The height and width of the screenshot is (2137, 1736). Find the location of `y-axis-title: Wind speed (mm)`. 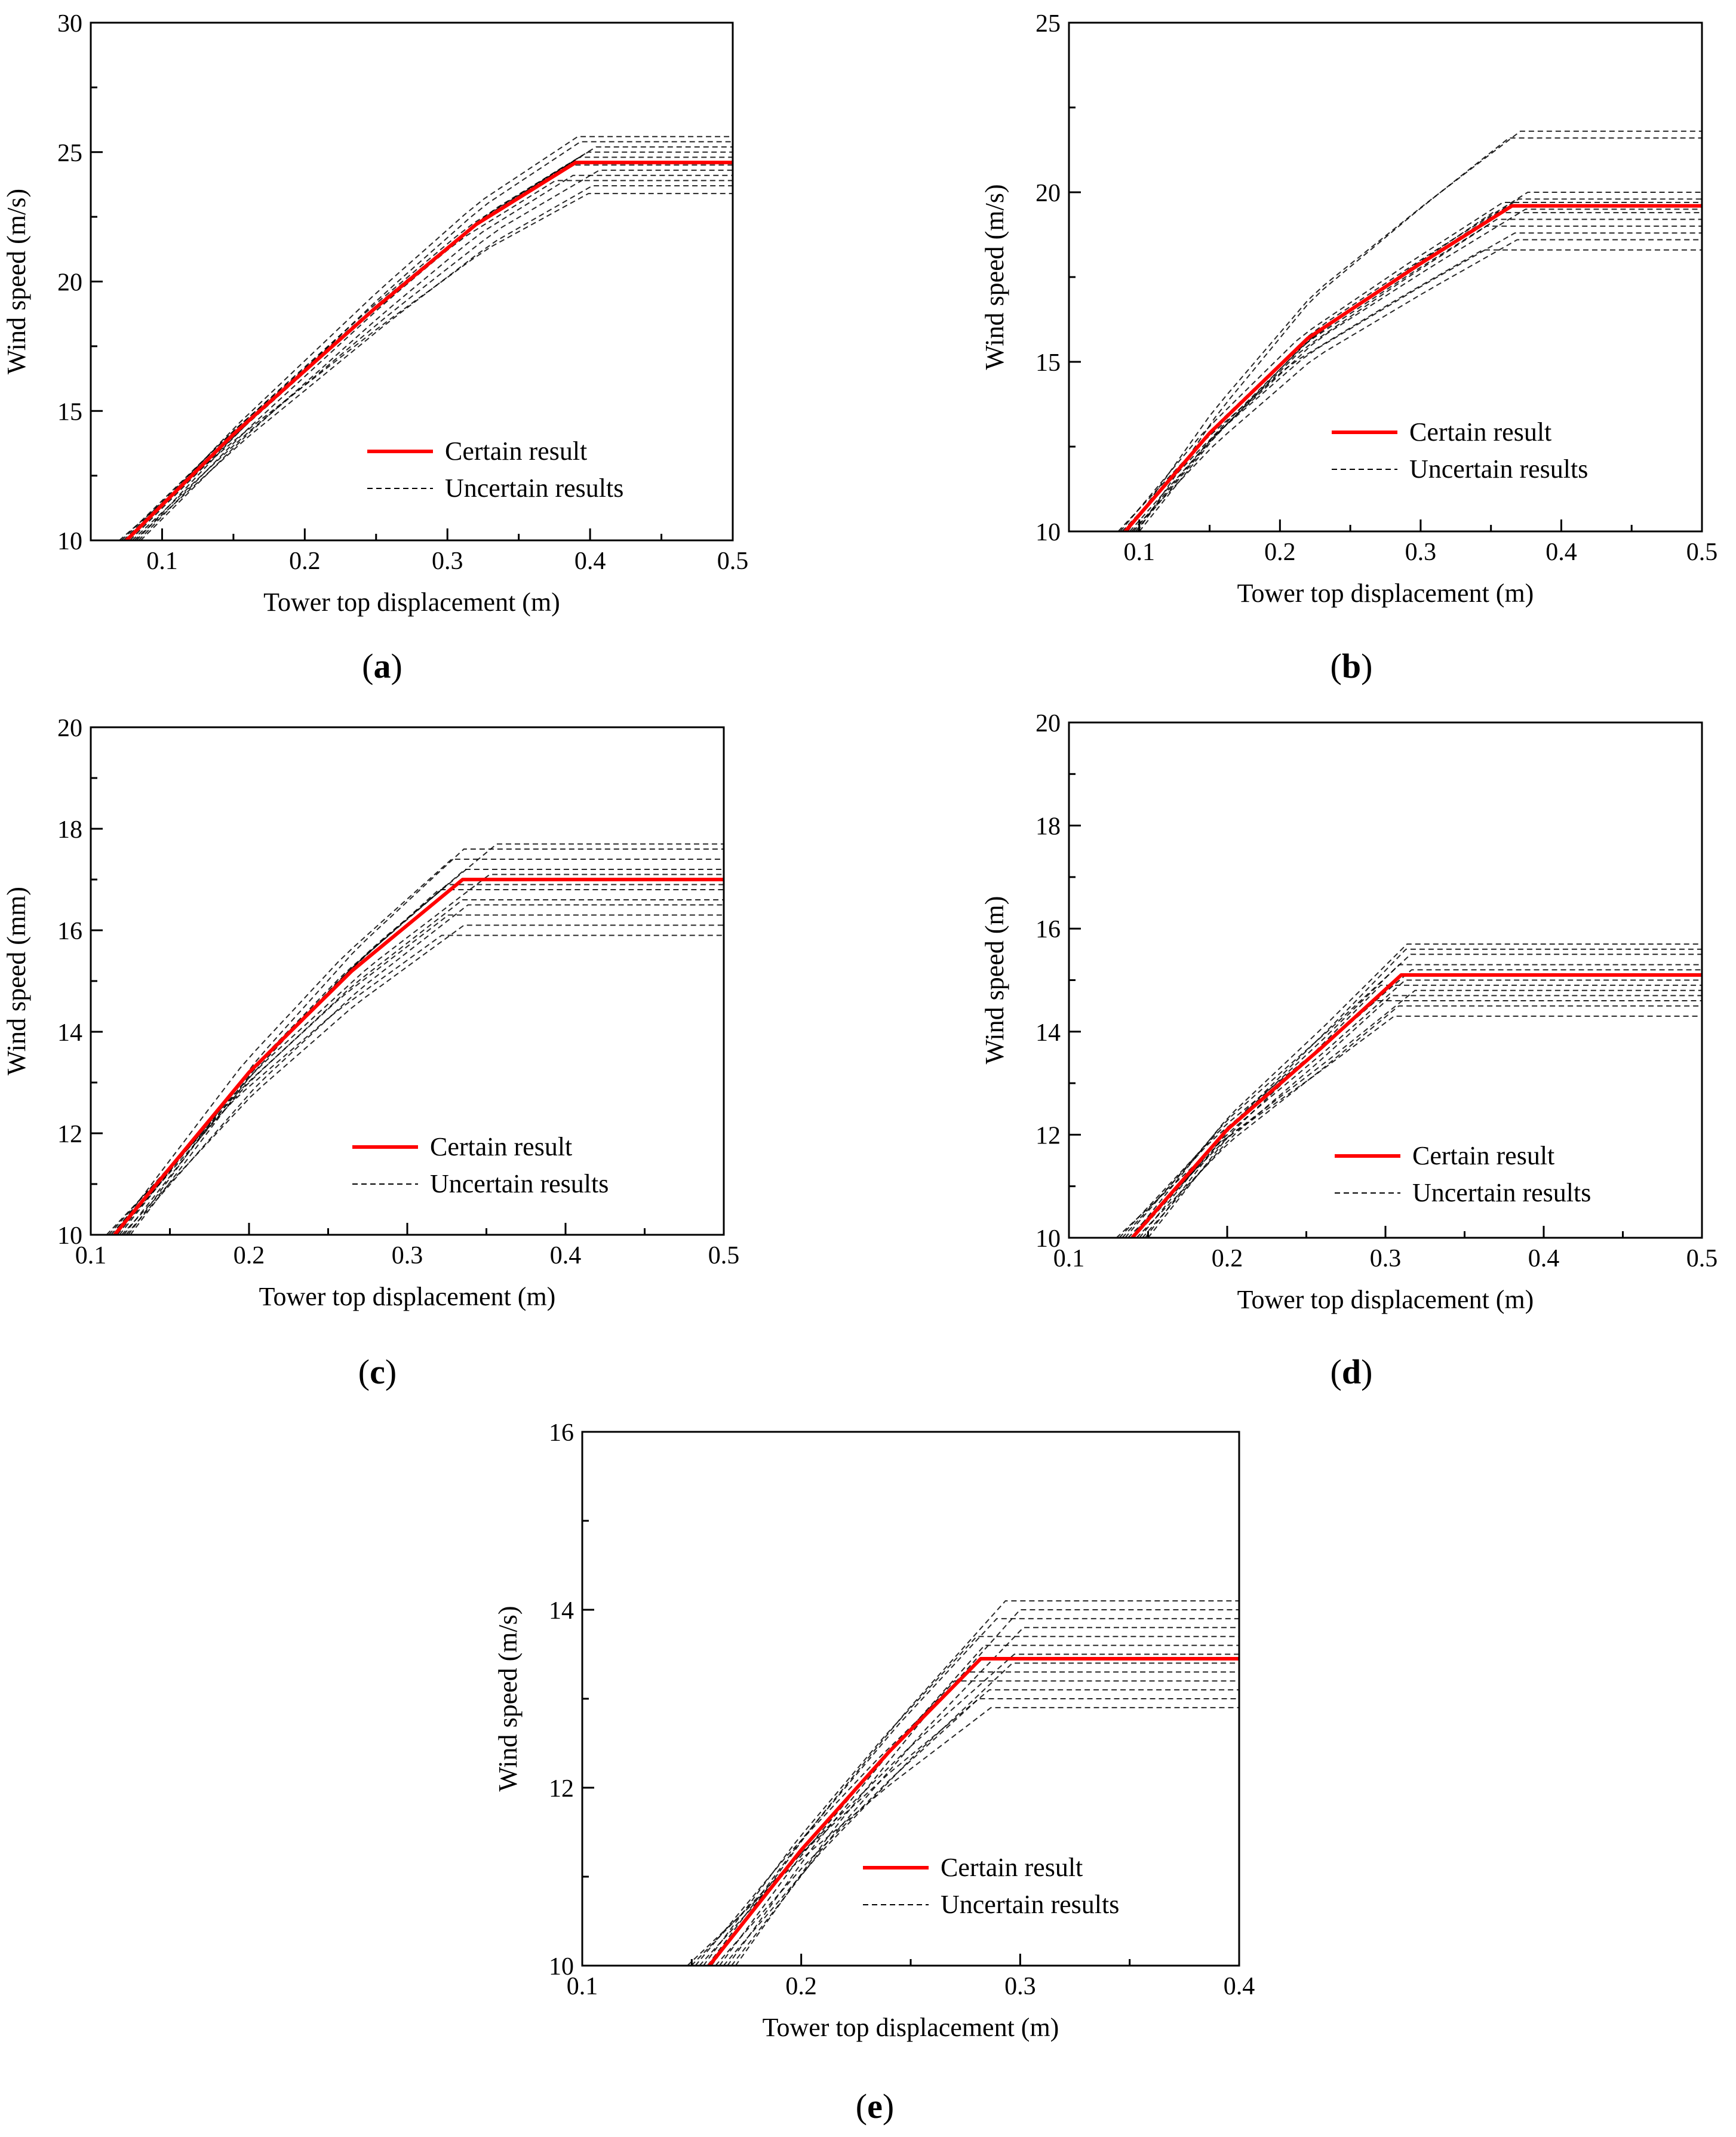

y-axis-title: Wind speed (mm) is located at coordinates (16, 981).